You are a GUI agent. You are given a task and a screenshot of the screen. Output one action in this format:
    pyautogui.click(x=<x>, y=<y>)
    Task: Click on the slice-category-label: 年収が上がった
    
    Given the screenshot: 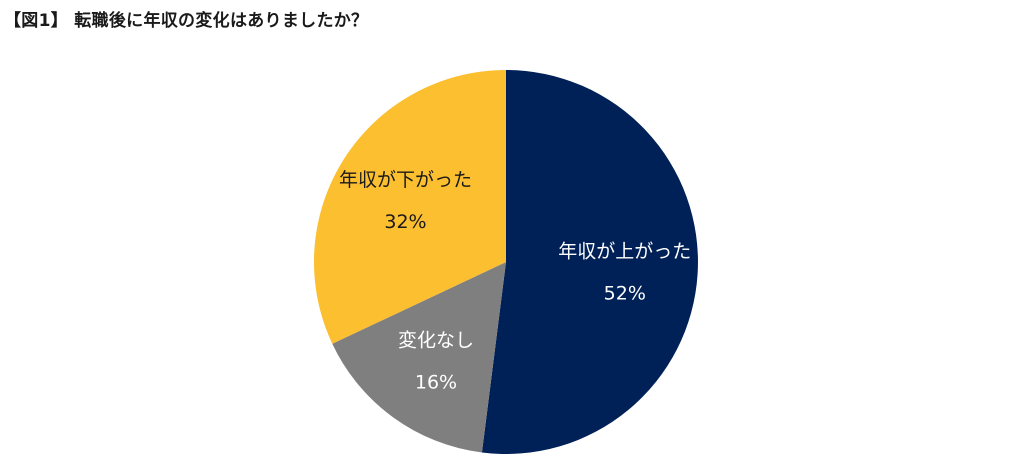 What is the action you would take?
    pyautogui.click(x=624, y=252)
    